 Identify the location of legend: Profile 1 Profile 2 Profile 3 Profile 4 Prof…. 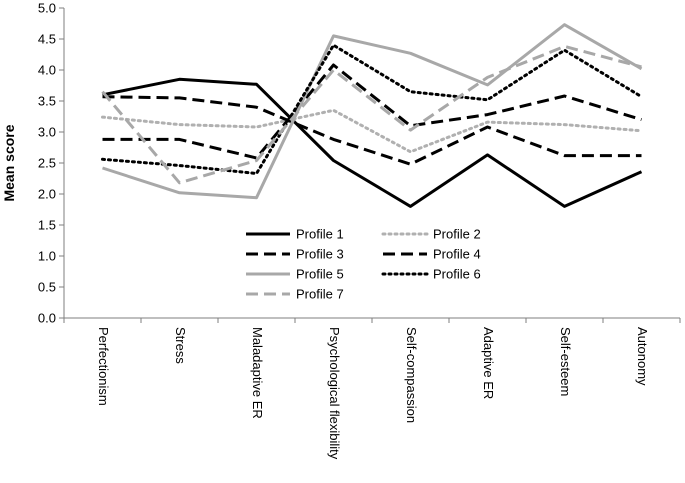
(363, 264).